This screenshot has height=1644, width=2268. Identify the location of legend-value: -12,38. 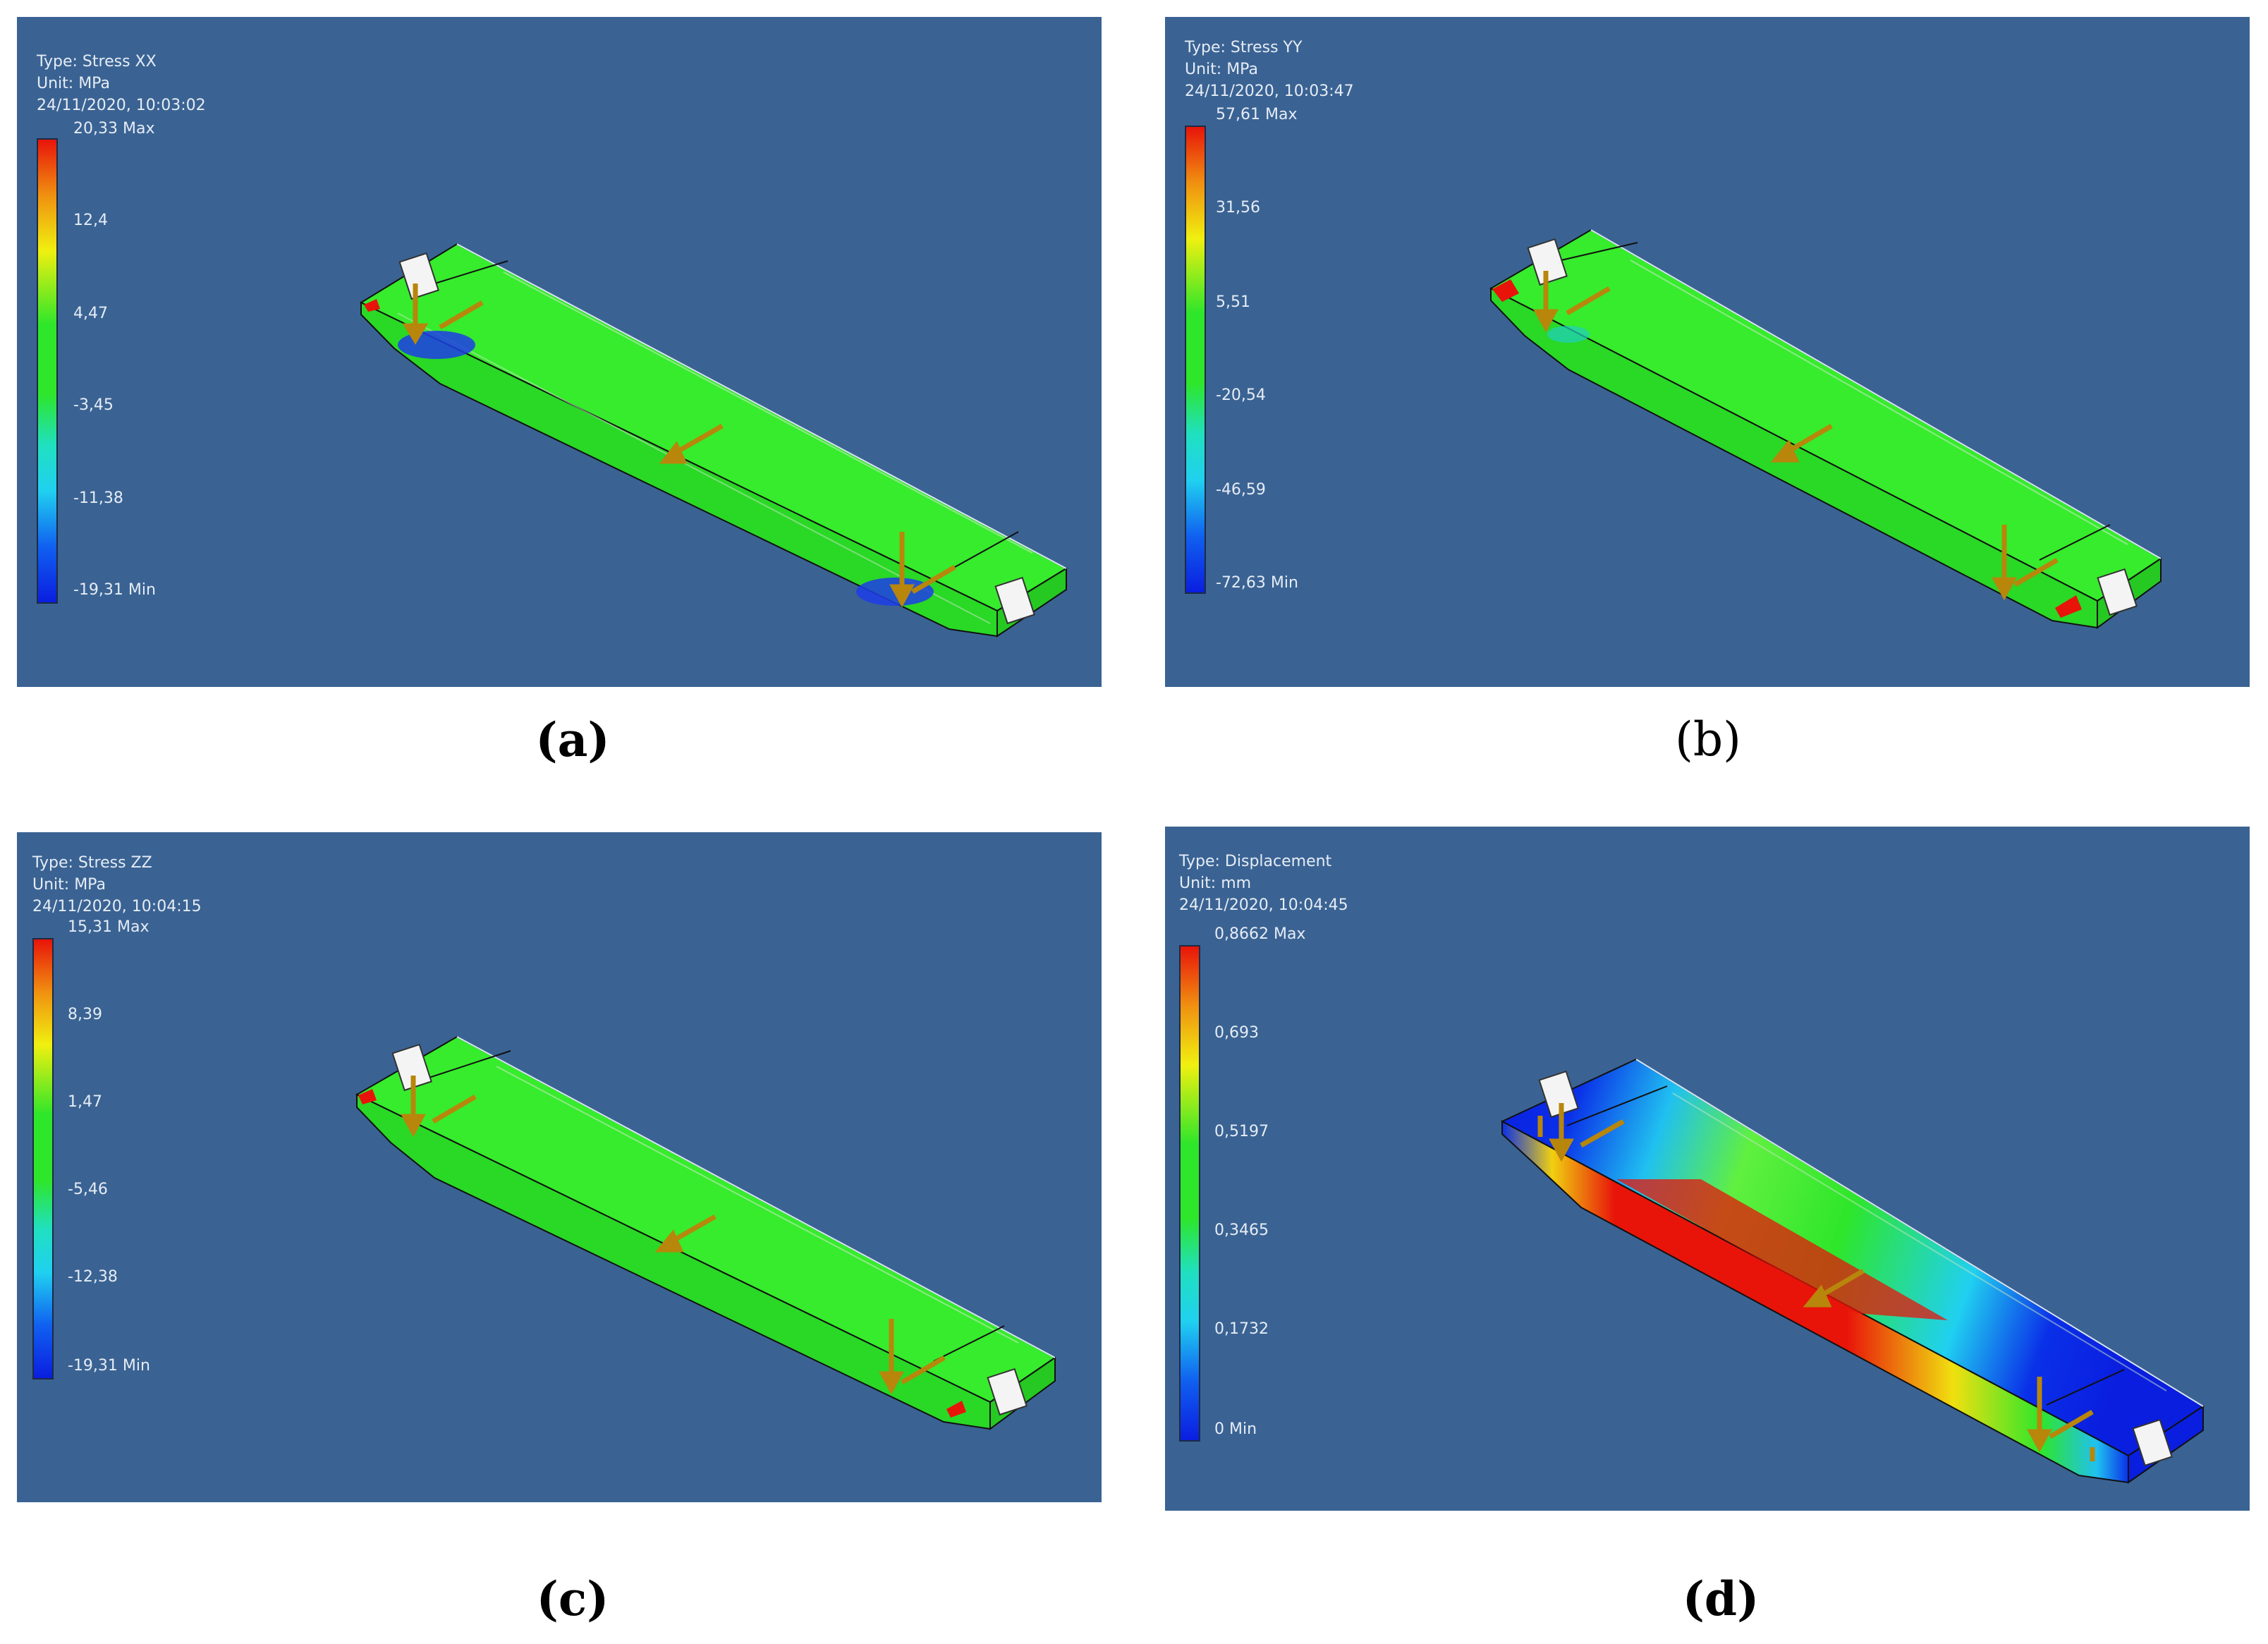
(93, 1277).